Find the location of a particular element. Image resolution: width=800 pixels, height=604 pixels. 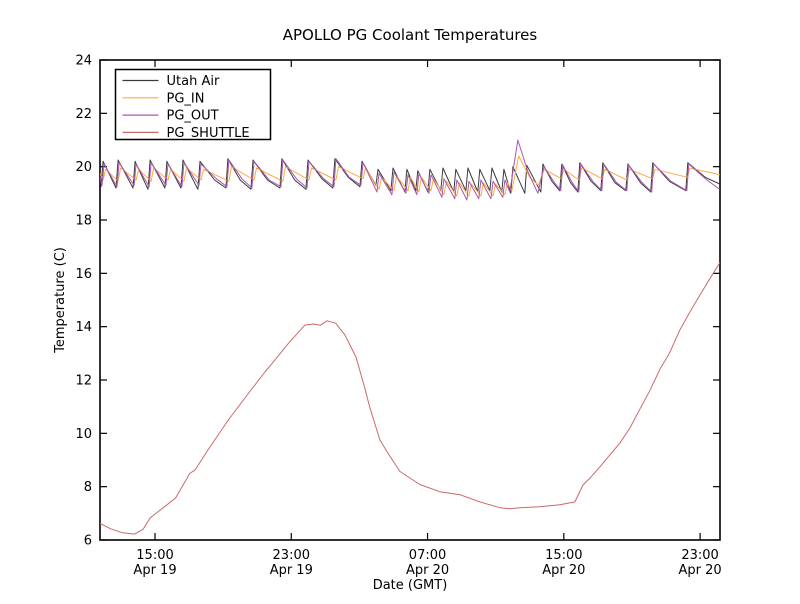

y-tick-label: 20 is located at coordinates (83, 167).